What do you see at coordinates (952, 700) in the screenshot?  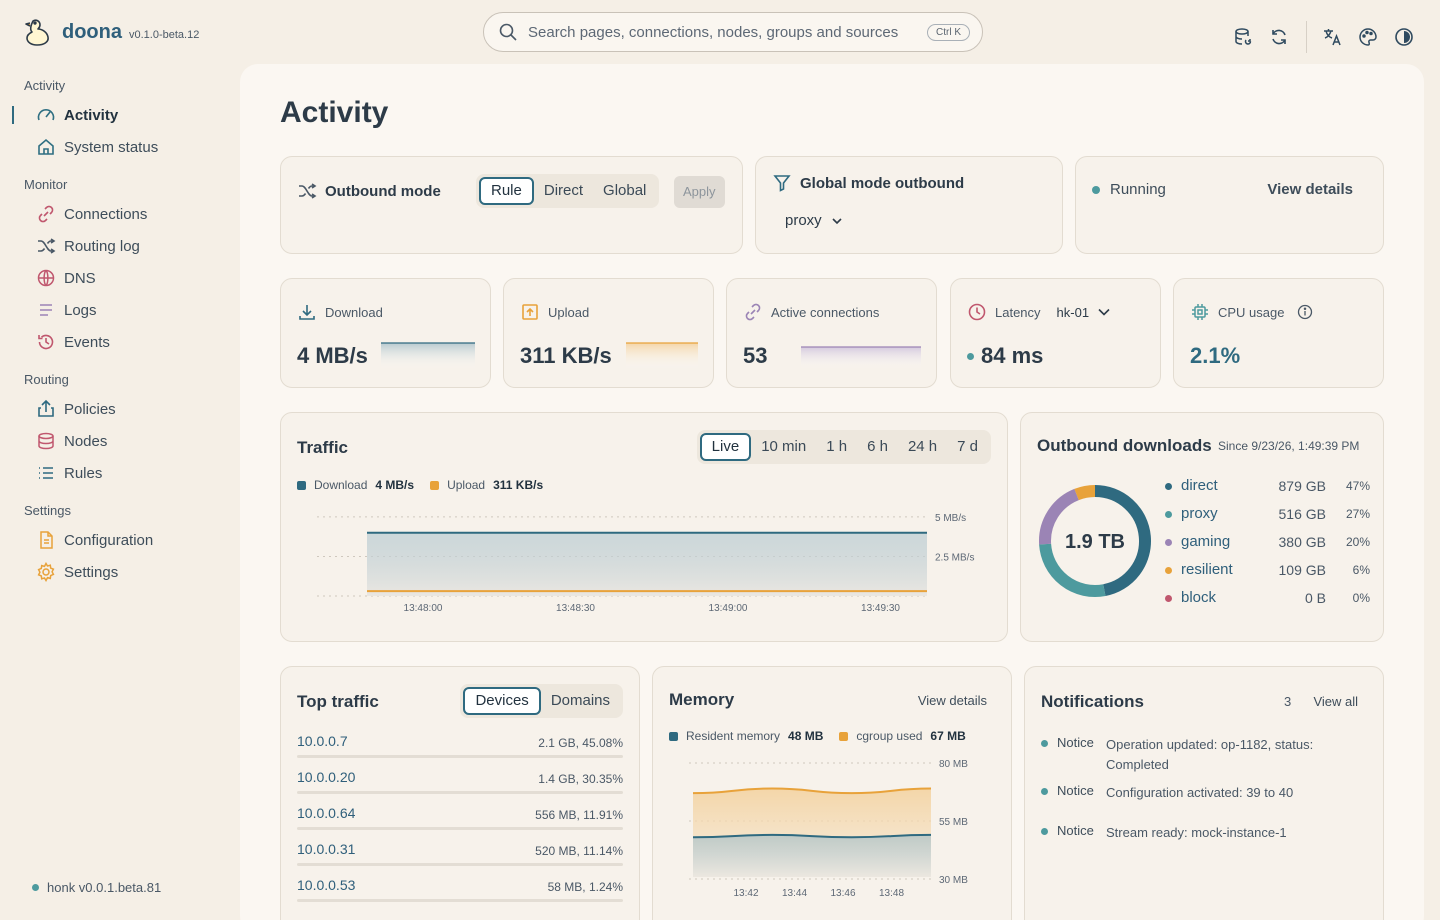 I see `memory-view-details-link: View details` at bounding box center [952, 700].